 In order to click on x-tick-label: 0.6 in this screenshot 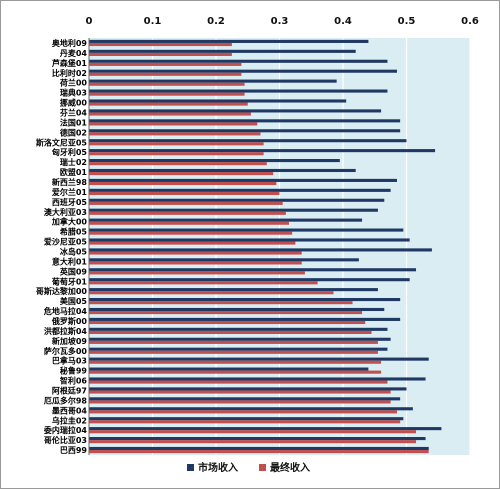, I will do `click(470, 21)`.